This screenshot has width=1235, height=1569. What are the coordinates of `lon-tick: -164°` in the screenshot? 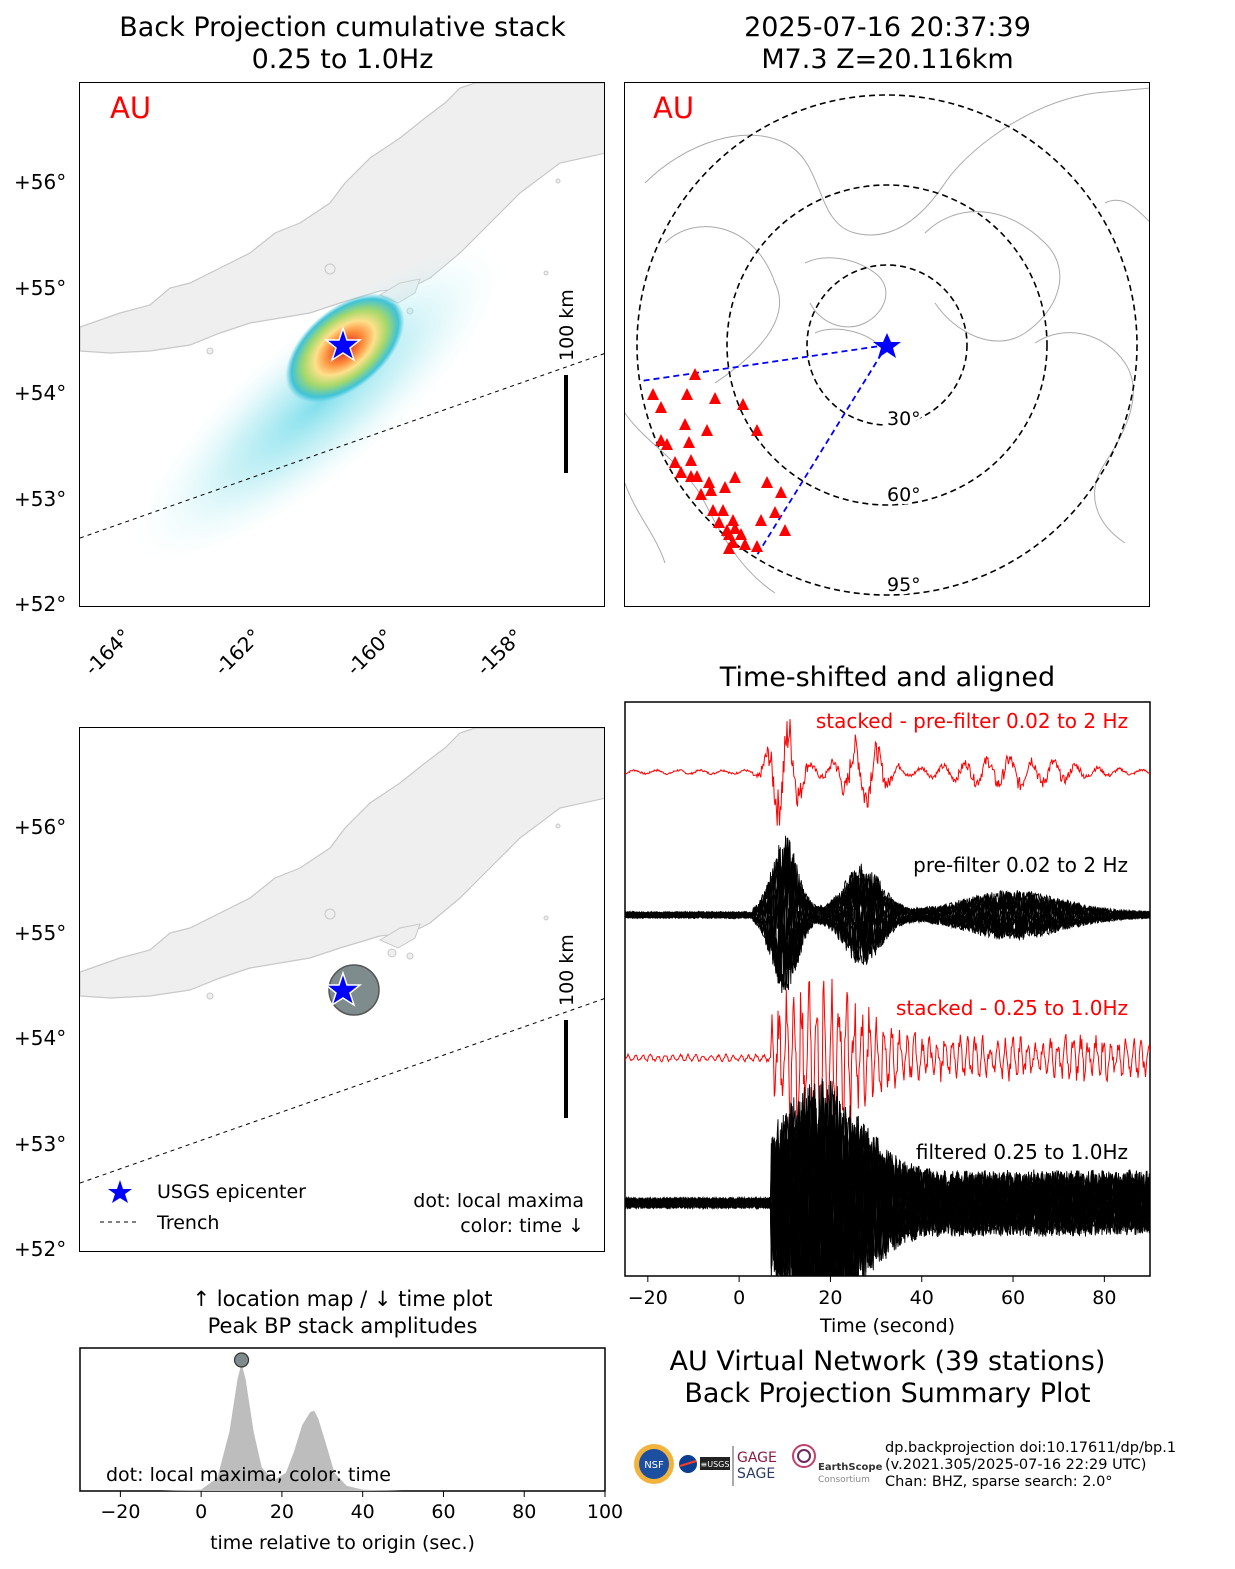 It's located at (107, 652).